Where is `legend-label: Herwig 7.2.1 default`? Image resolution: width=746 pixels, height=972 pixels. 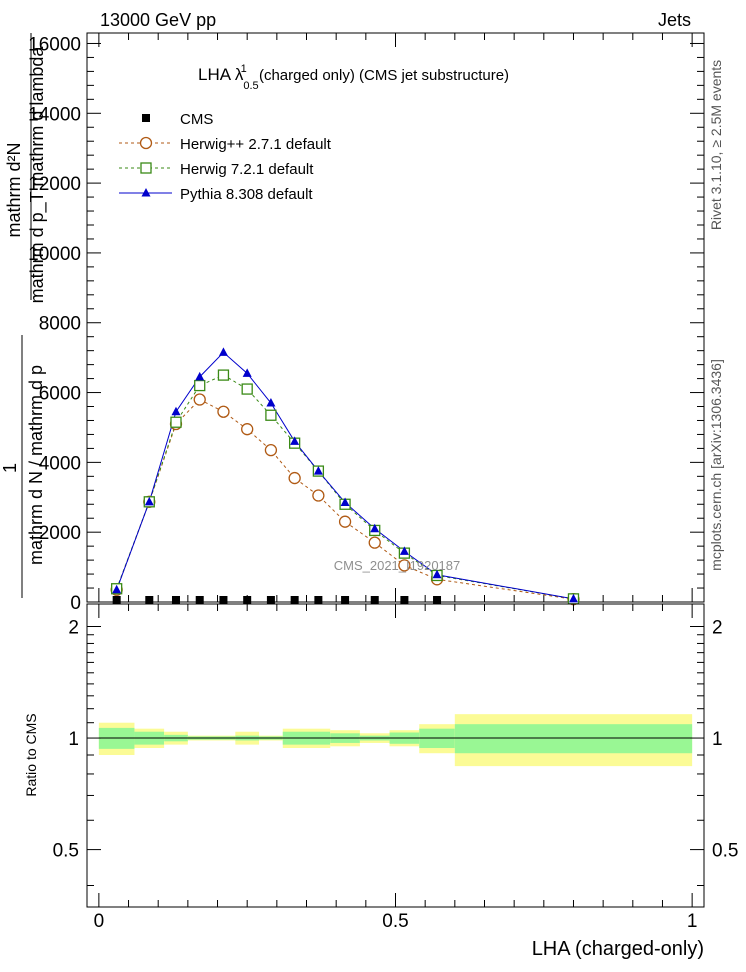
legend-label: Herwig 7.2.1 default is located at coordinates (247, 169).